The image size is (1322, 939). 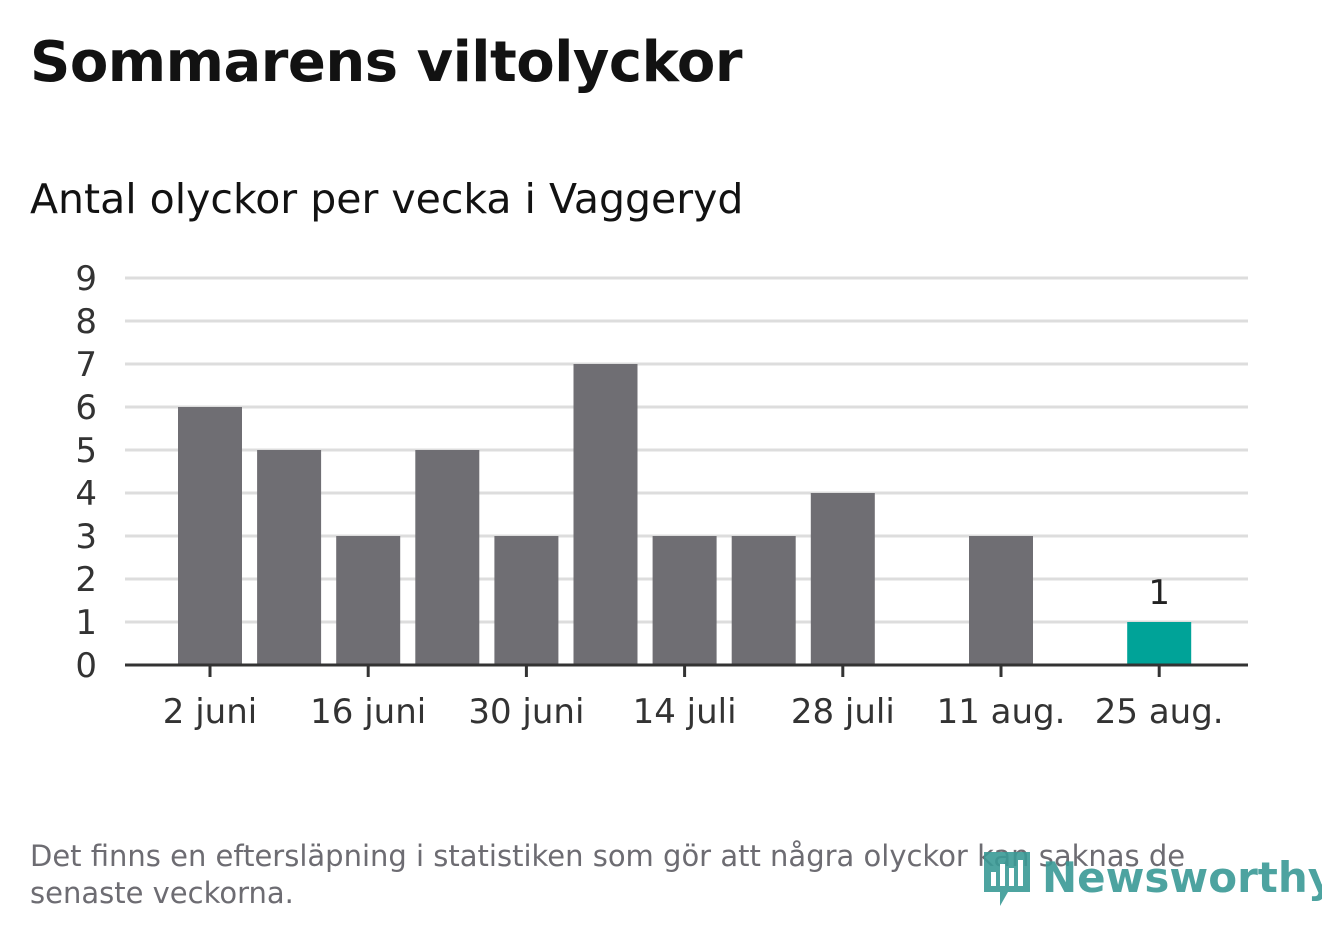 I want to click on x-tick-label: 28 juli, so click(x=843, y=712).